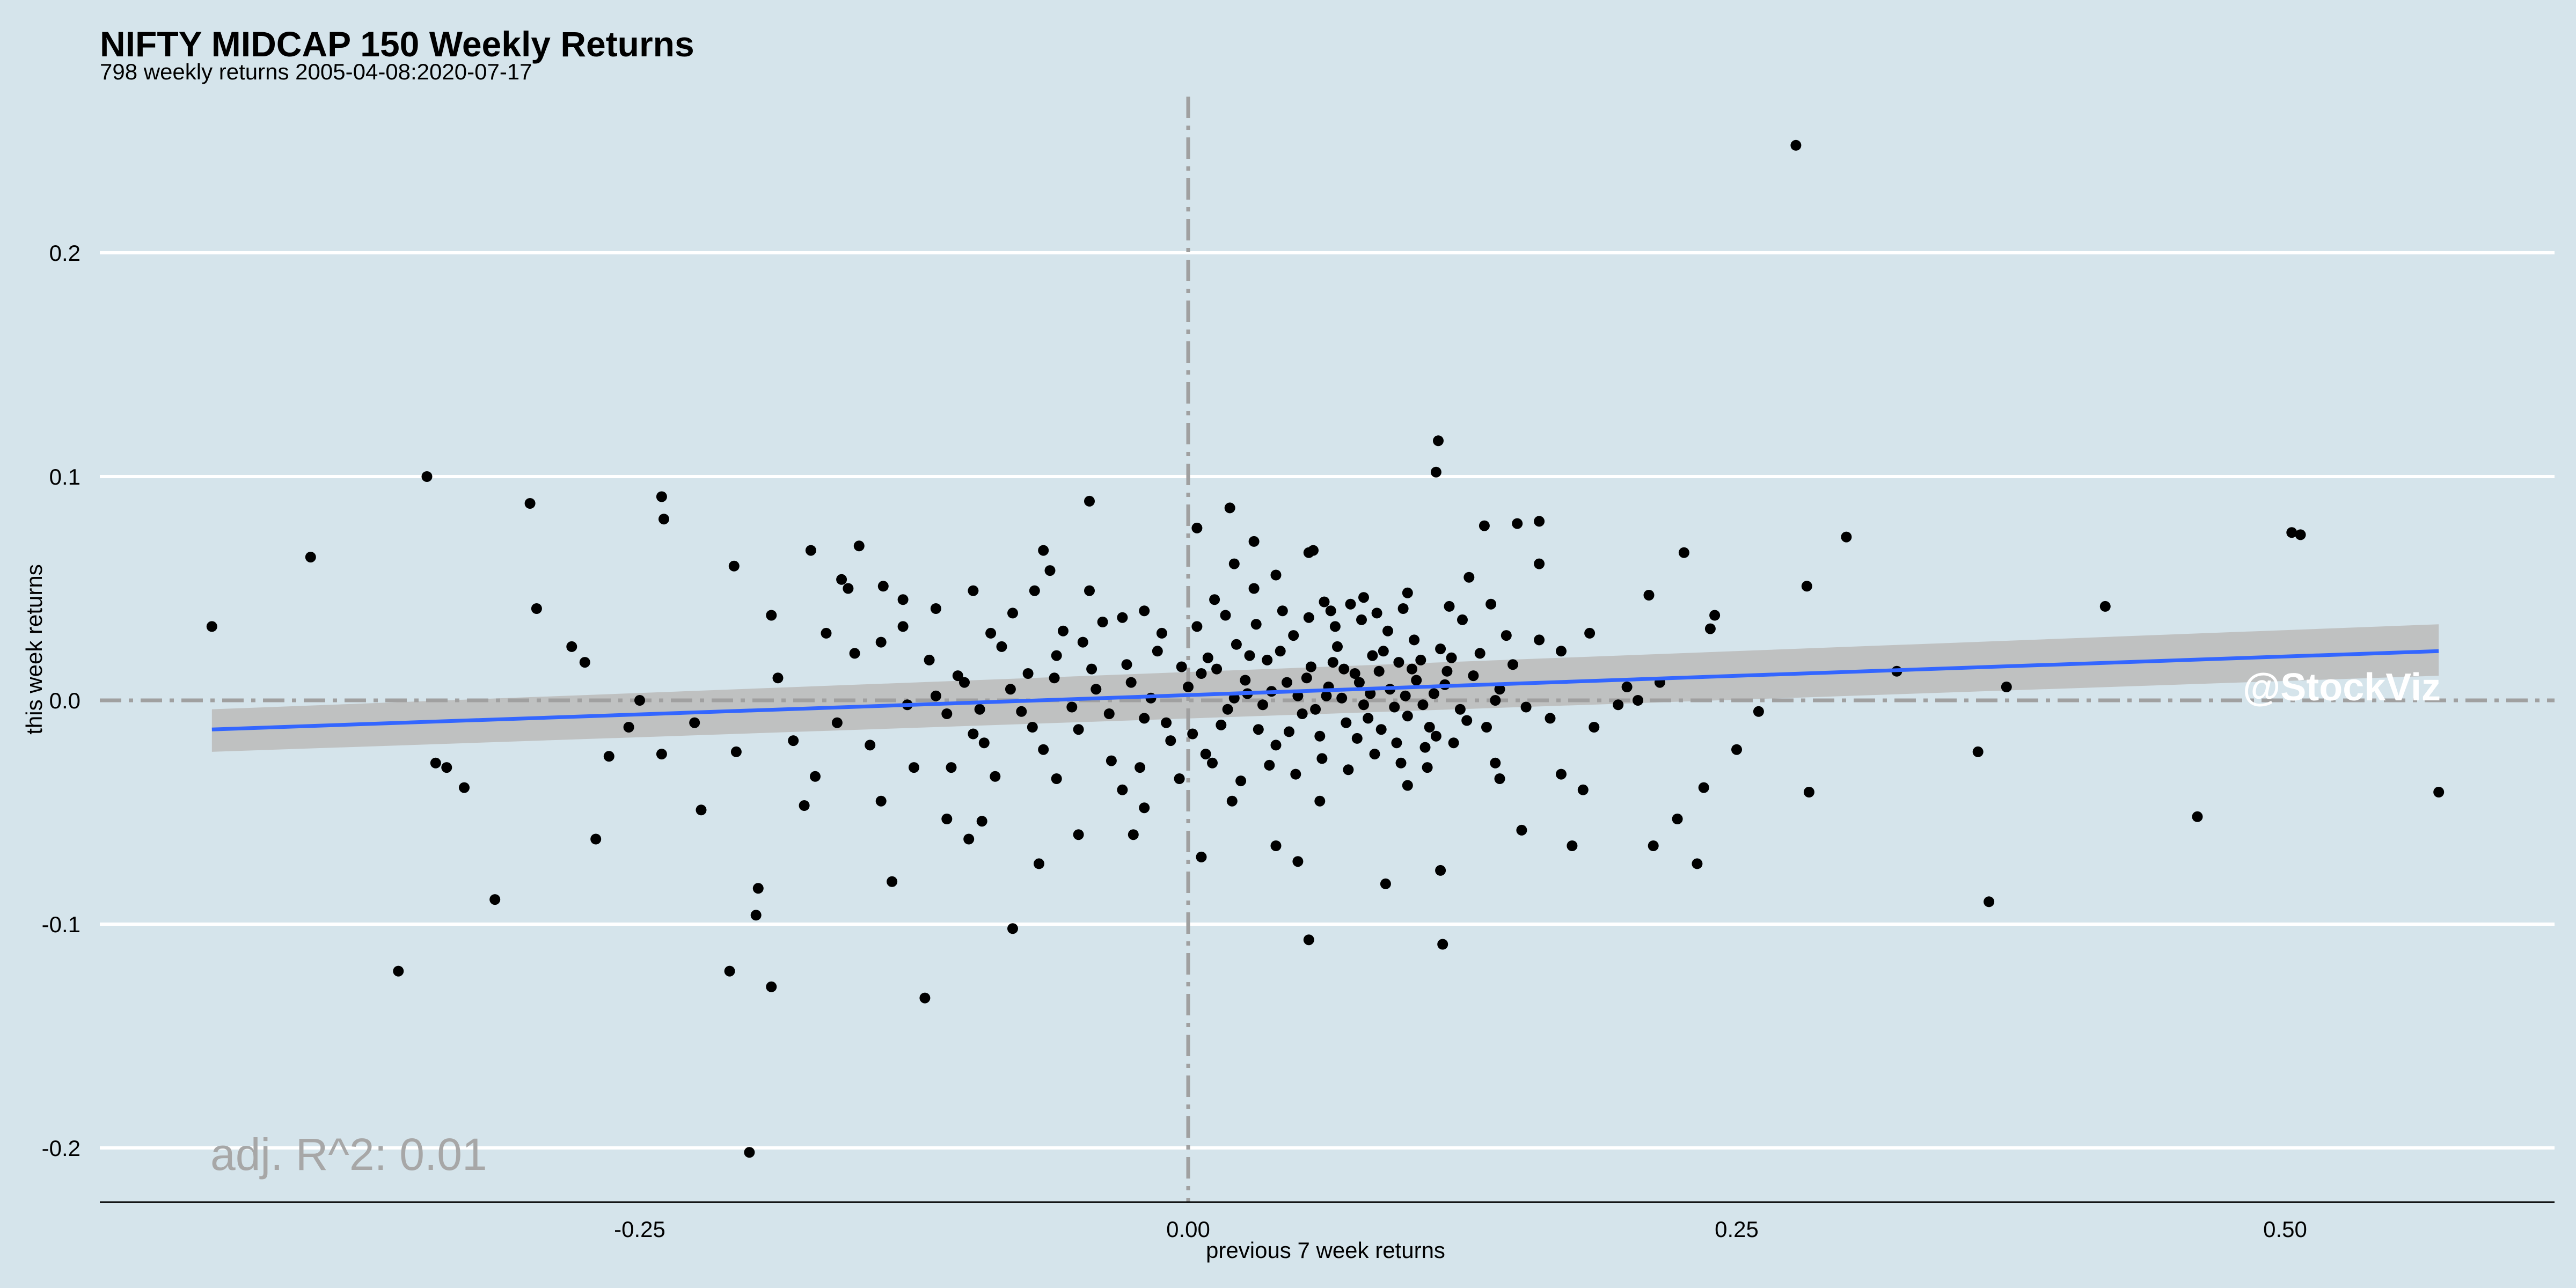 This screenshot has height=1288, width=2576. Describe the element at coordinates (1460, 1229) in the screenshot. I see `x-tick-labels: -0.25 0.00 0.25 0.50` at that location.